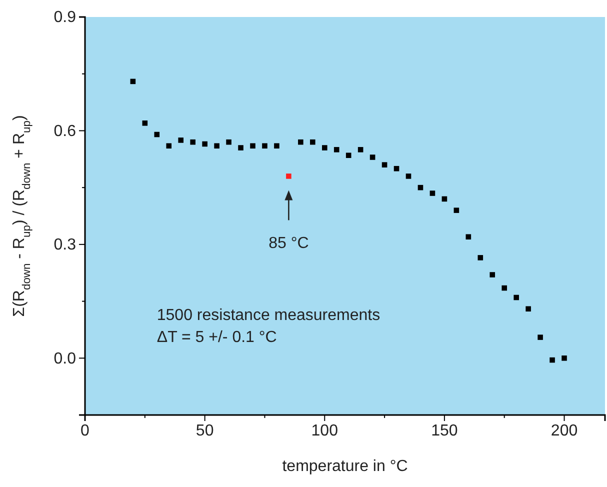 The height and width of the screenshot is (487, 607). I want to click on x-axis-title: temperature in °C, so click(345, 466).